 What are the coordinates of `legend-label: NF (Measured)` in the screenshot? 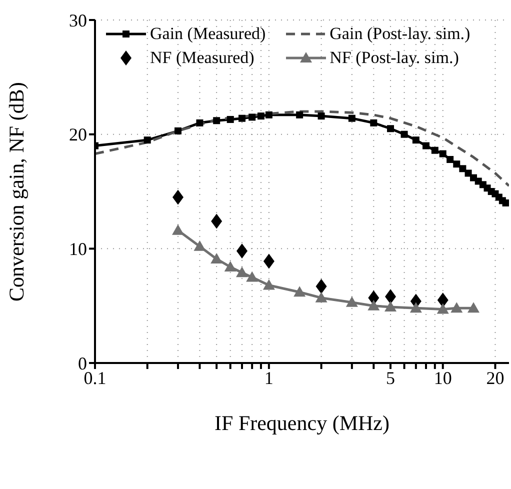 It's located at (202, 58).